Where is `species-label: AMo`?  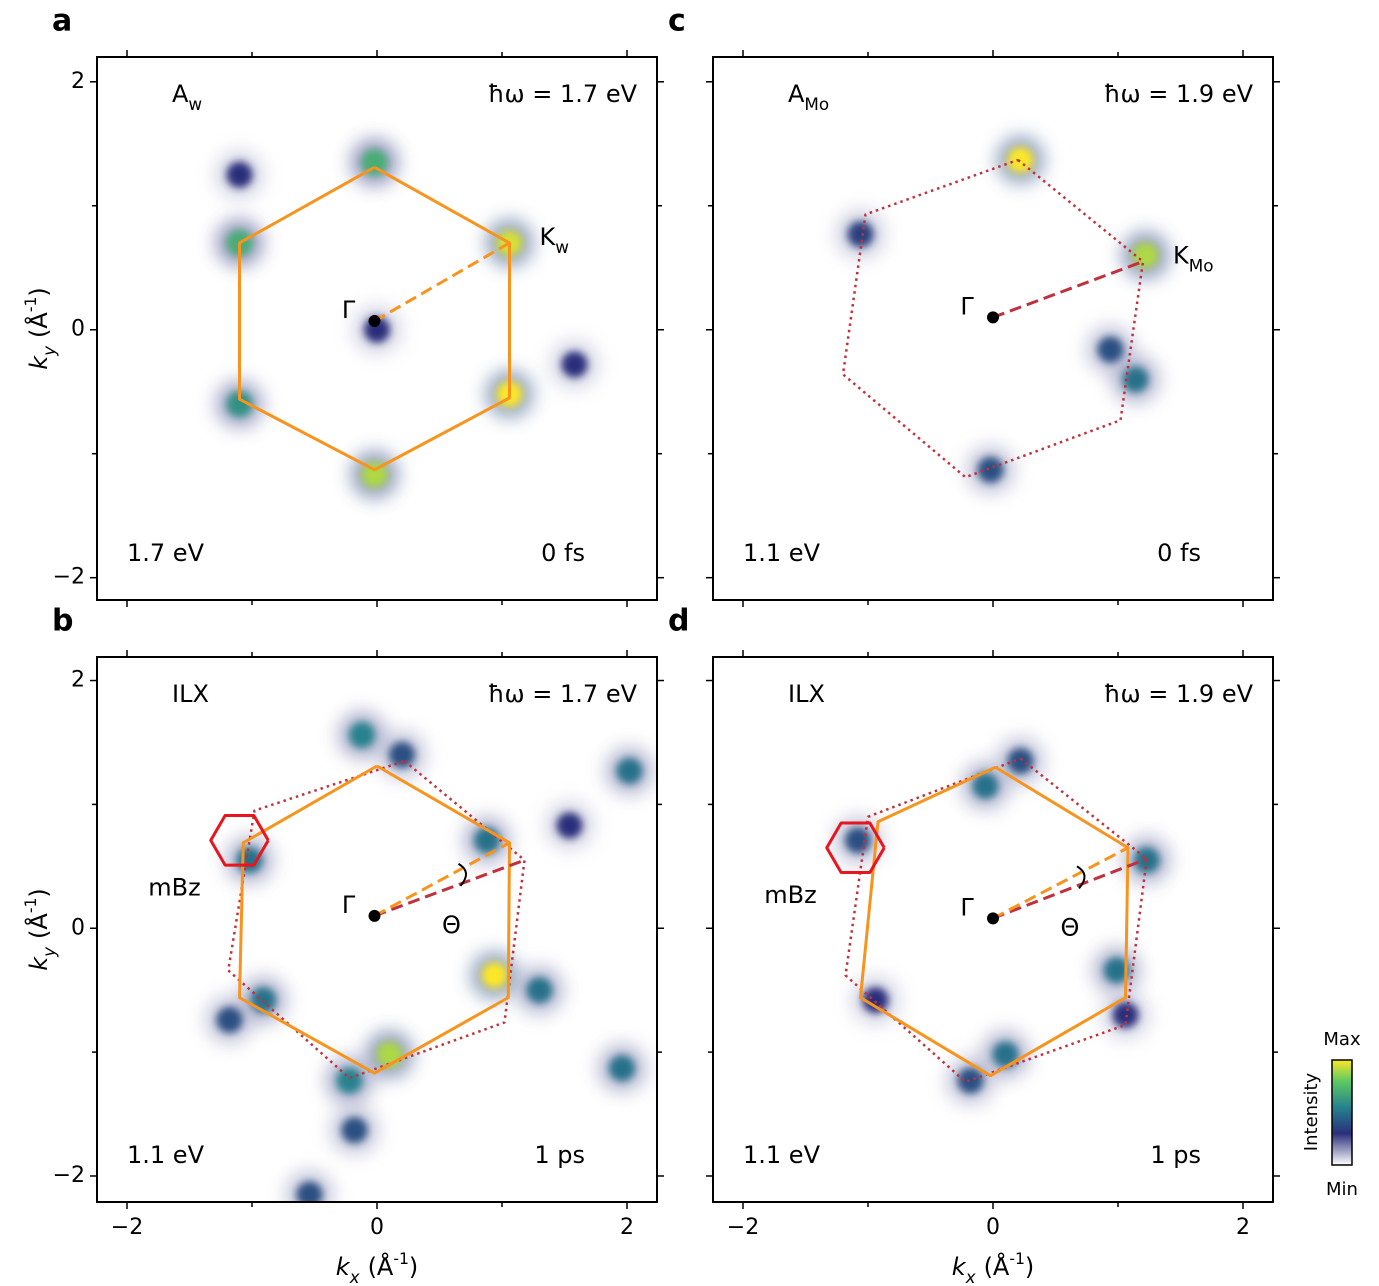 species-label: AMo is located at coordinates (808, 97).